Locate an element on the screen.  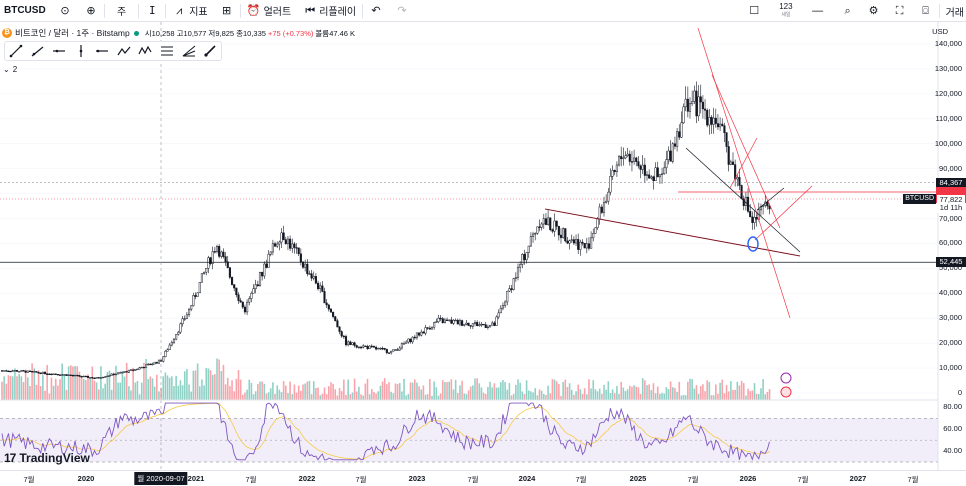
brush-icon is located at coordinates (210, 51).